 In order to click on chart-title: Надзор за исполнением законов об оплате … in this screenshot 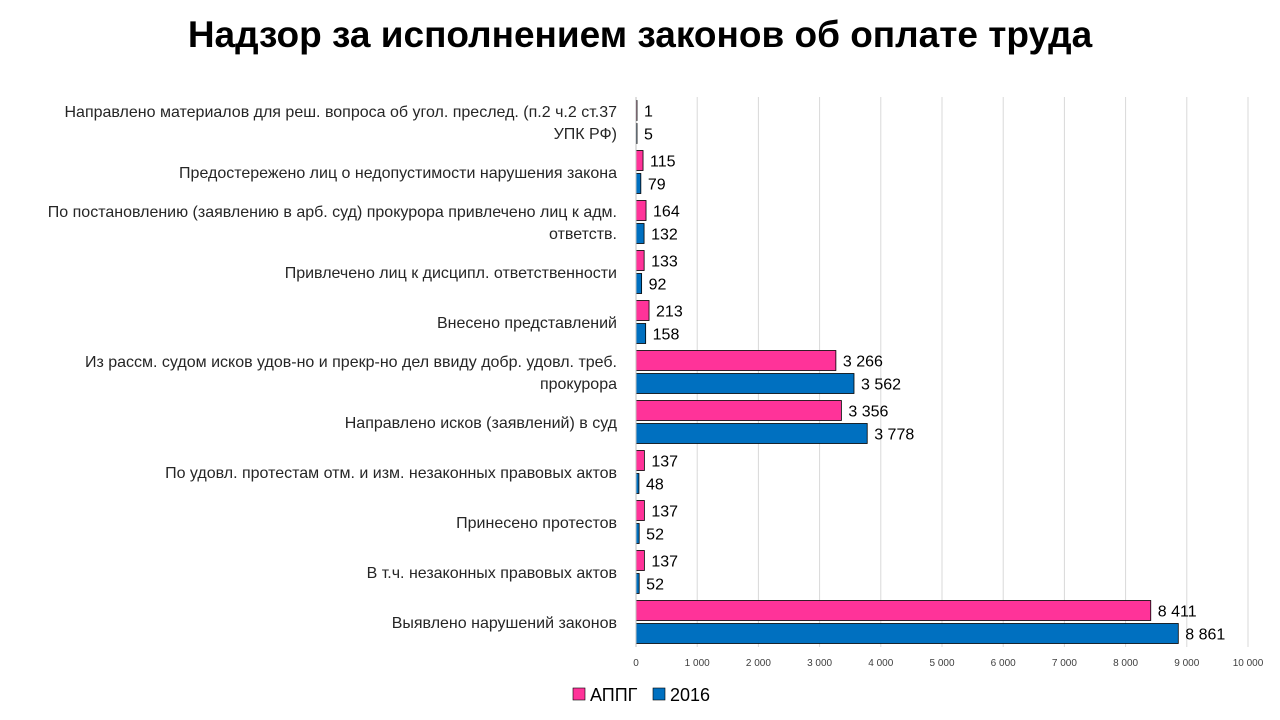, I will do `click(640, 34)`.